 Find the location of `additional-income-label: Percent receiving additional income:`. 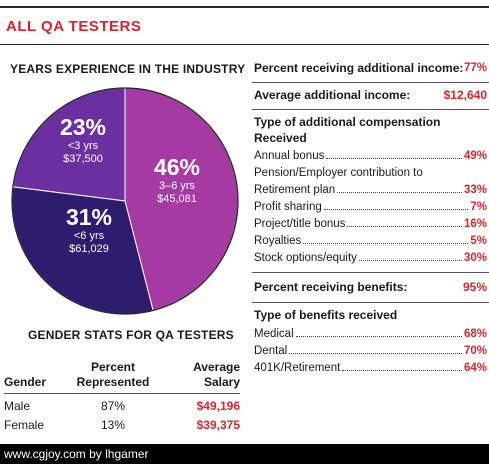

additional-income-label: Percent receiving additional income: is located at coordinates (359, 68).